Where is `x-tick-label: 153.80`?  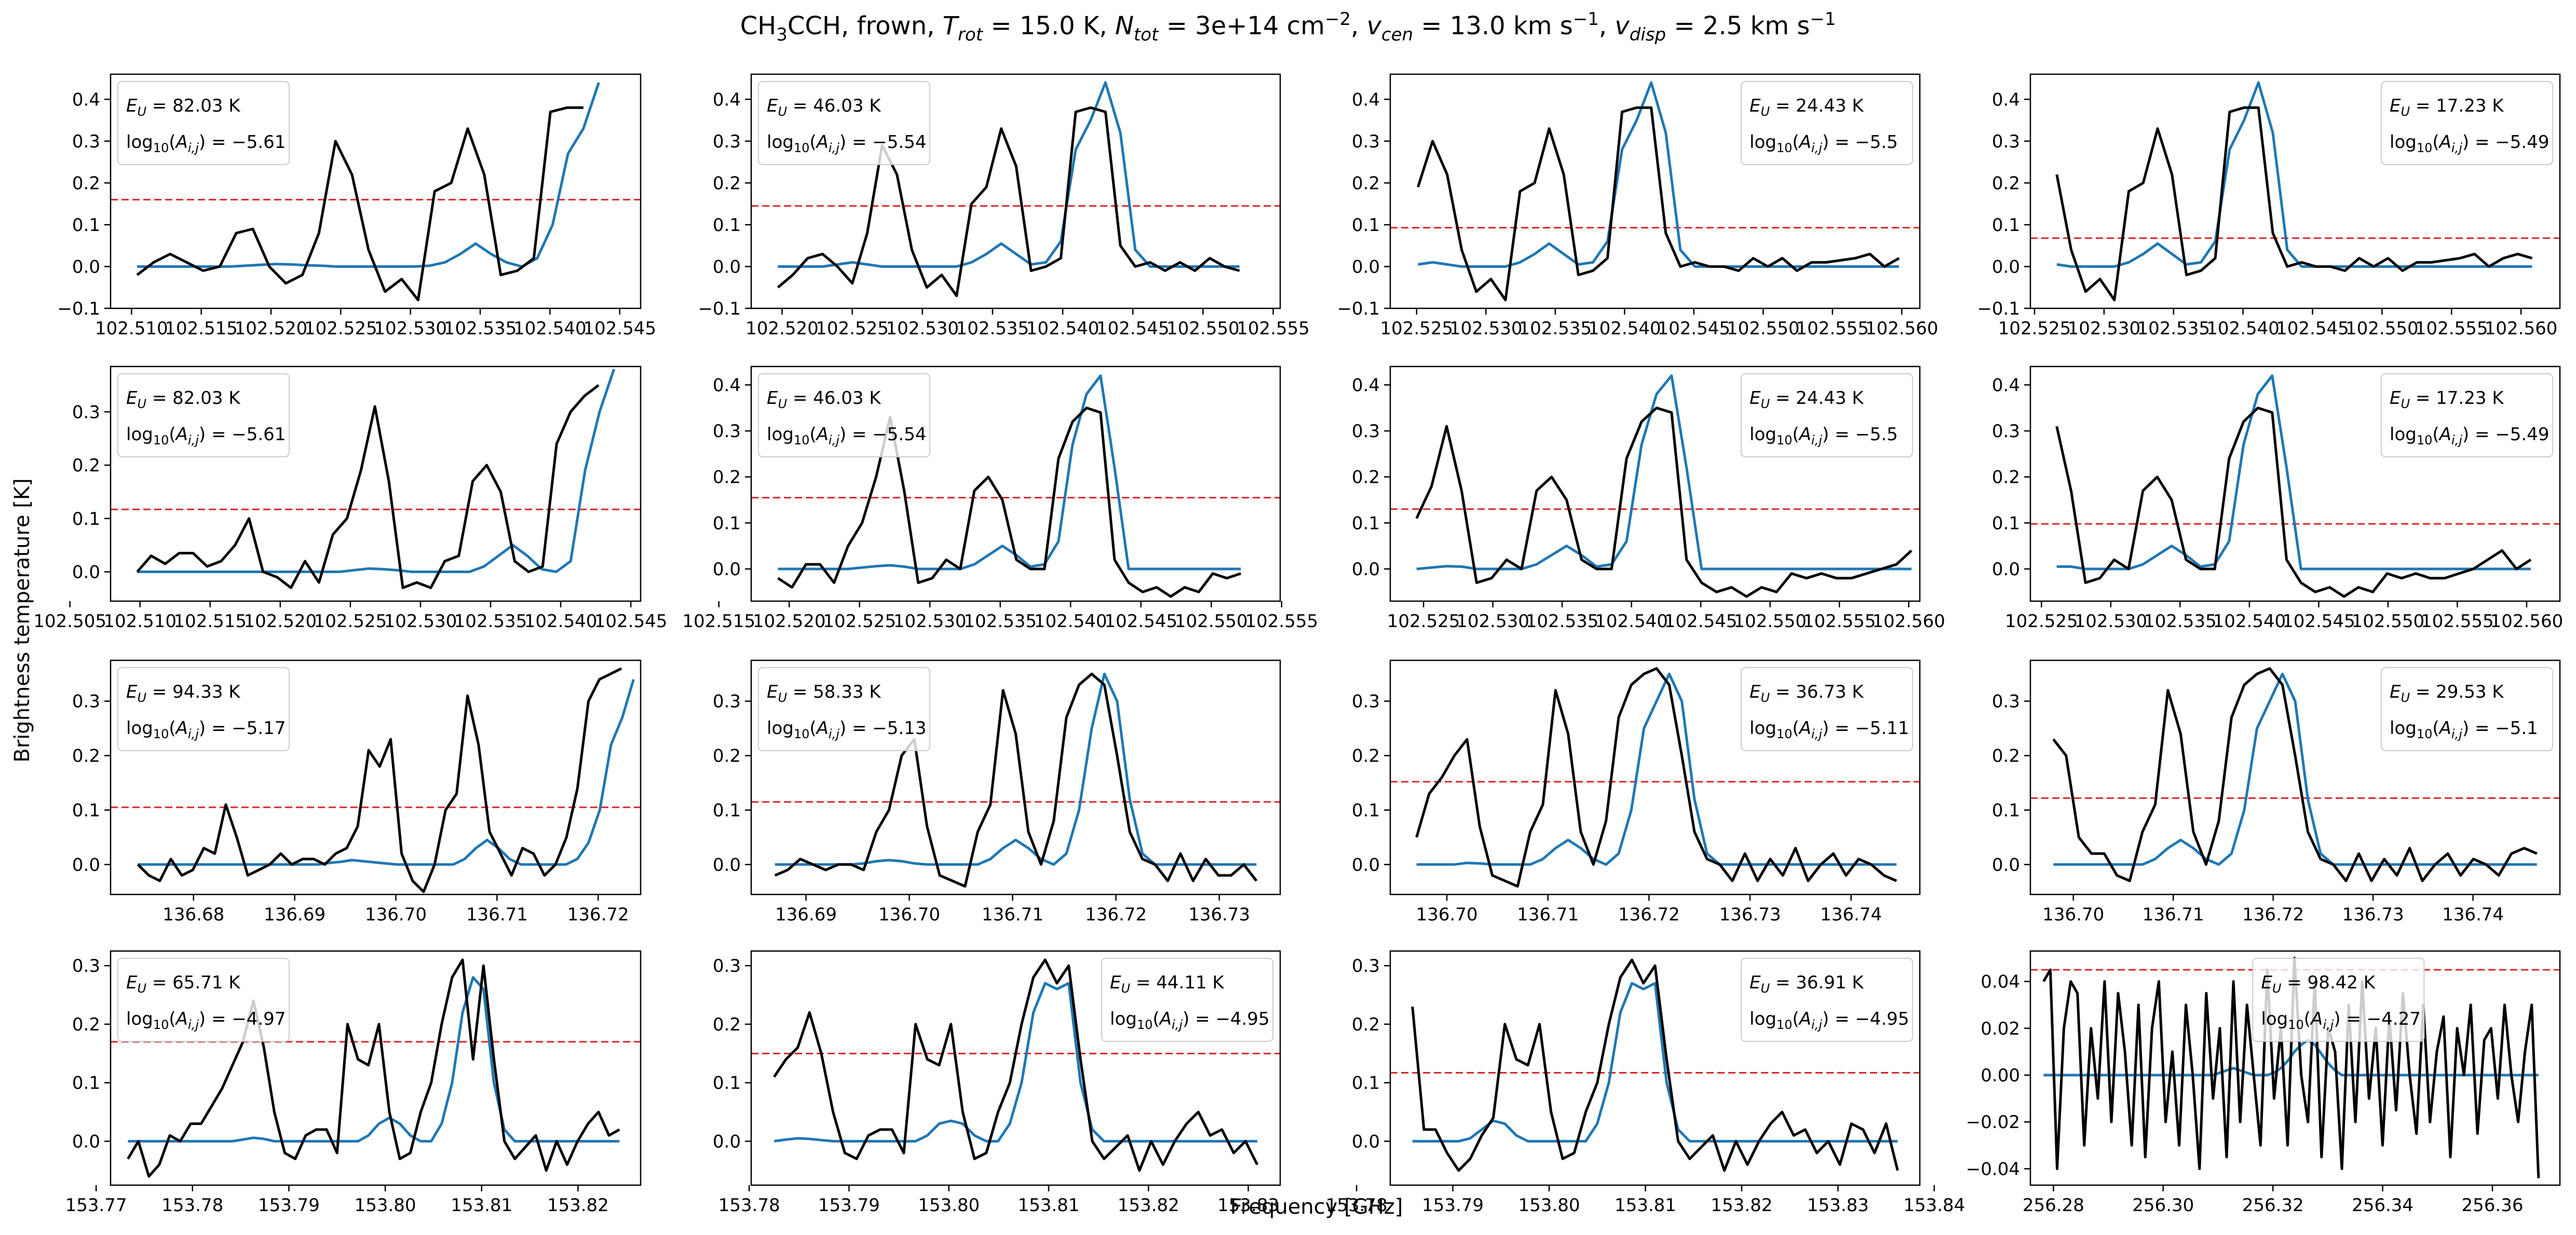
x-tick-label: 153.80 is located at coordinates (949, 1206).